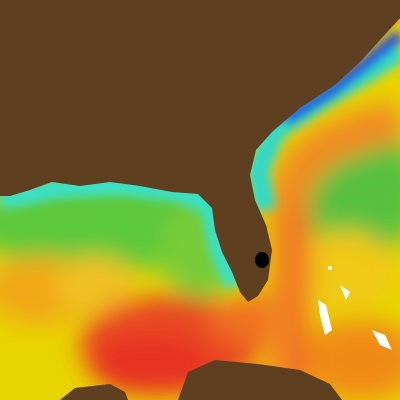  What do you see at coordinates (260, 380) in the screenshot?
I see `land-cuba` at bounding box center [260, 380].